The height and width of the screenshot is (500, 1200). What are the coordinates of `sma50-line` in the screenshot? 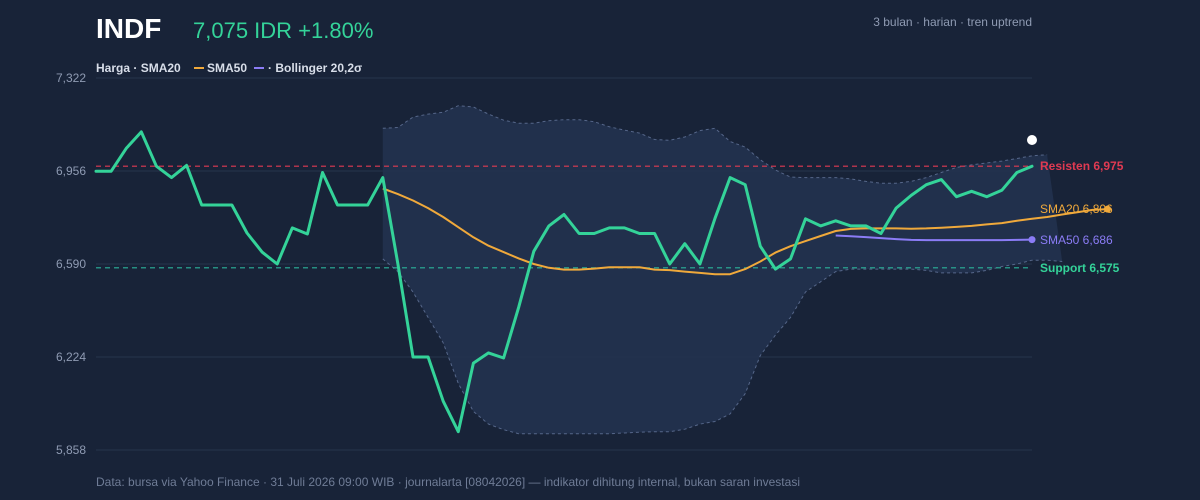 It's located at (934, 238).